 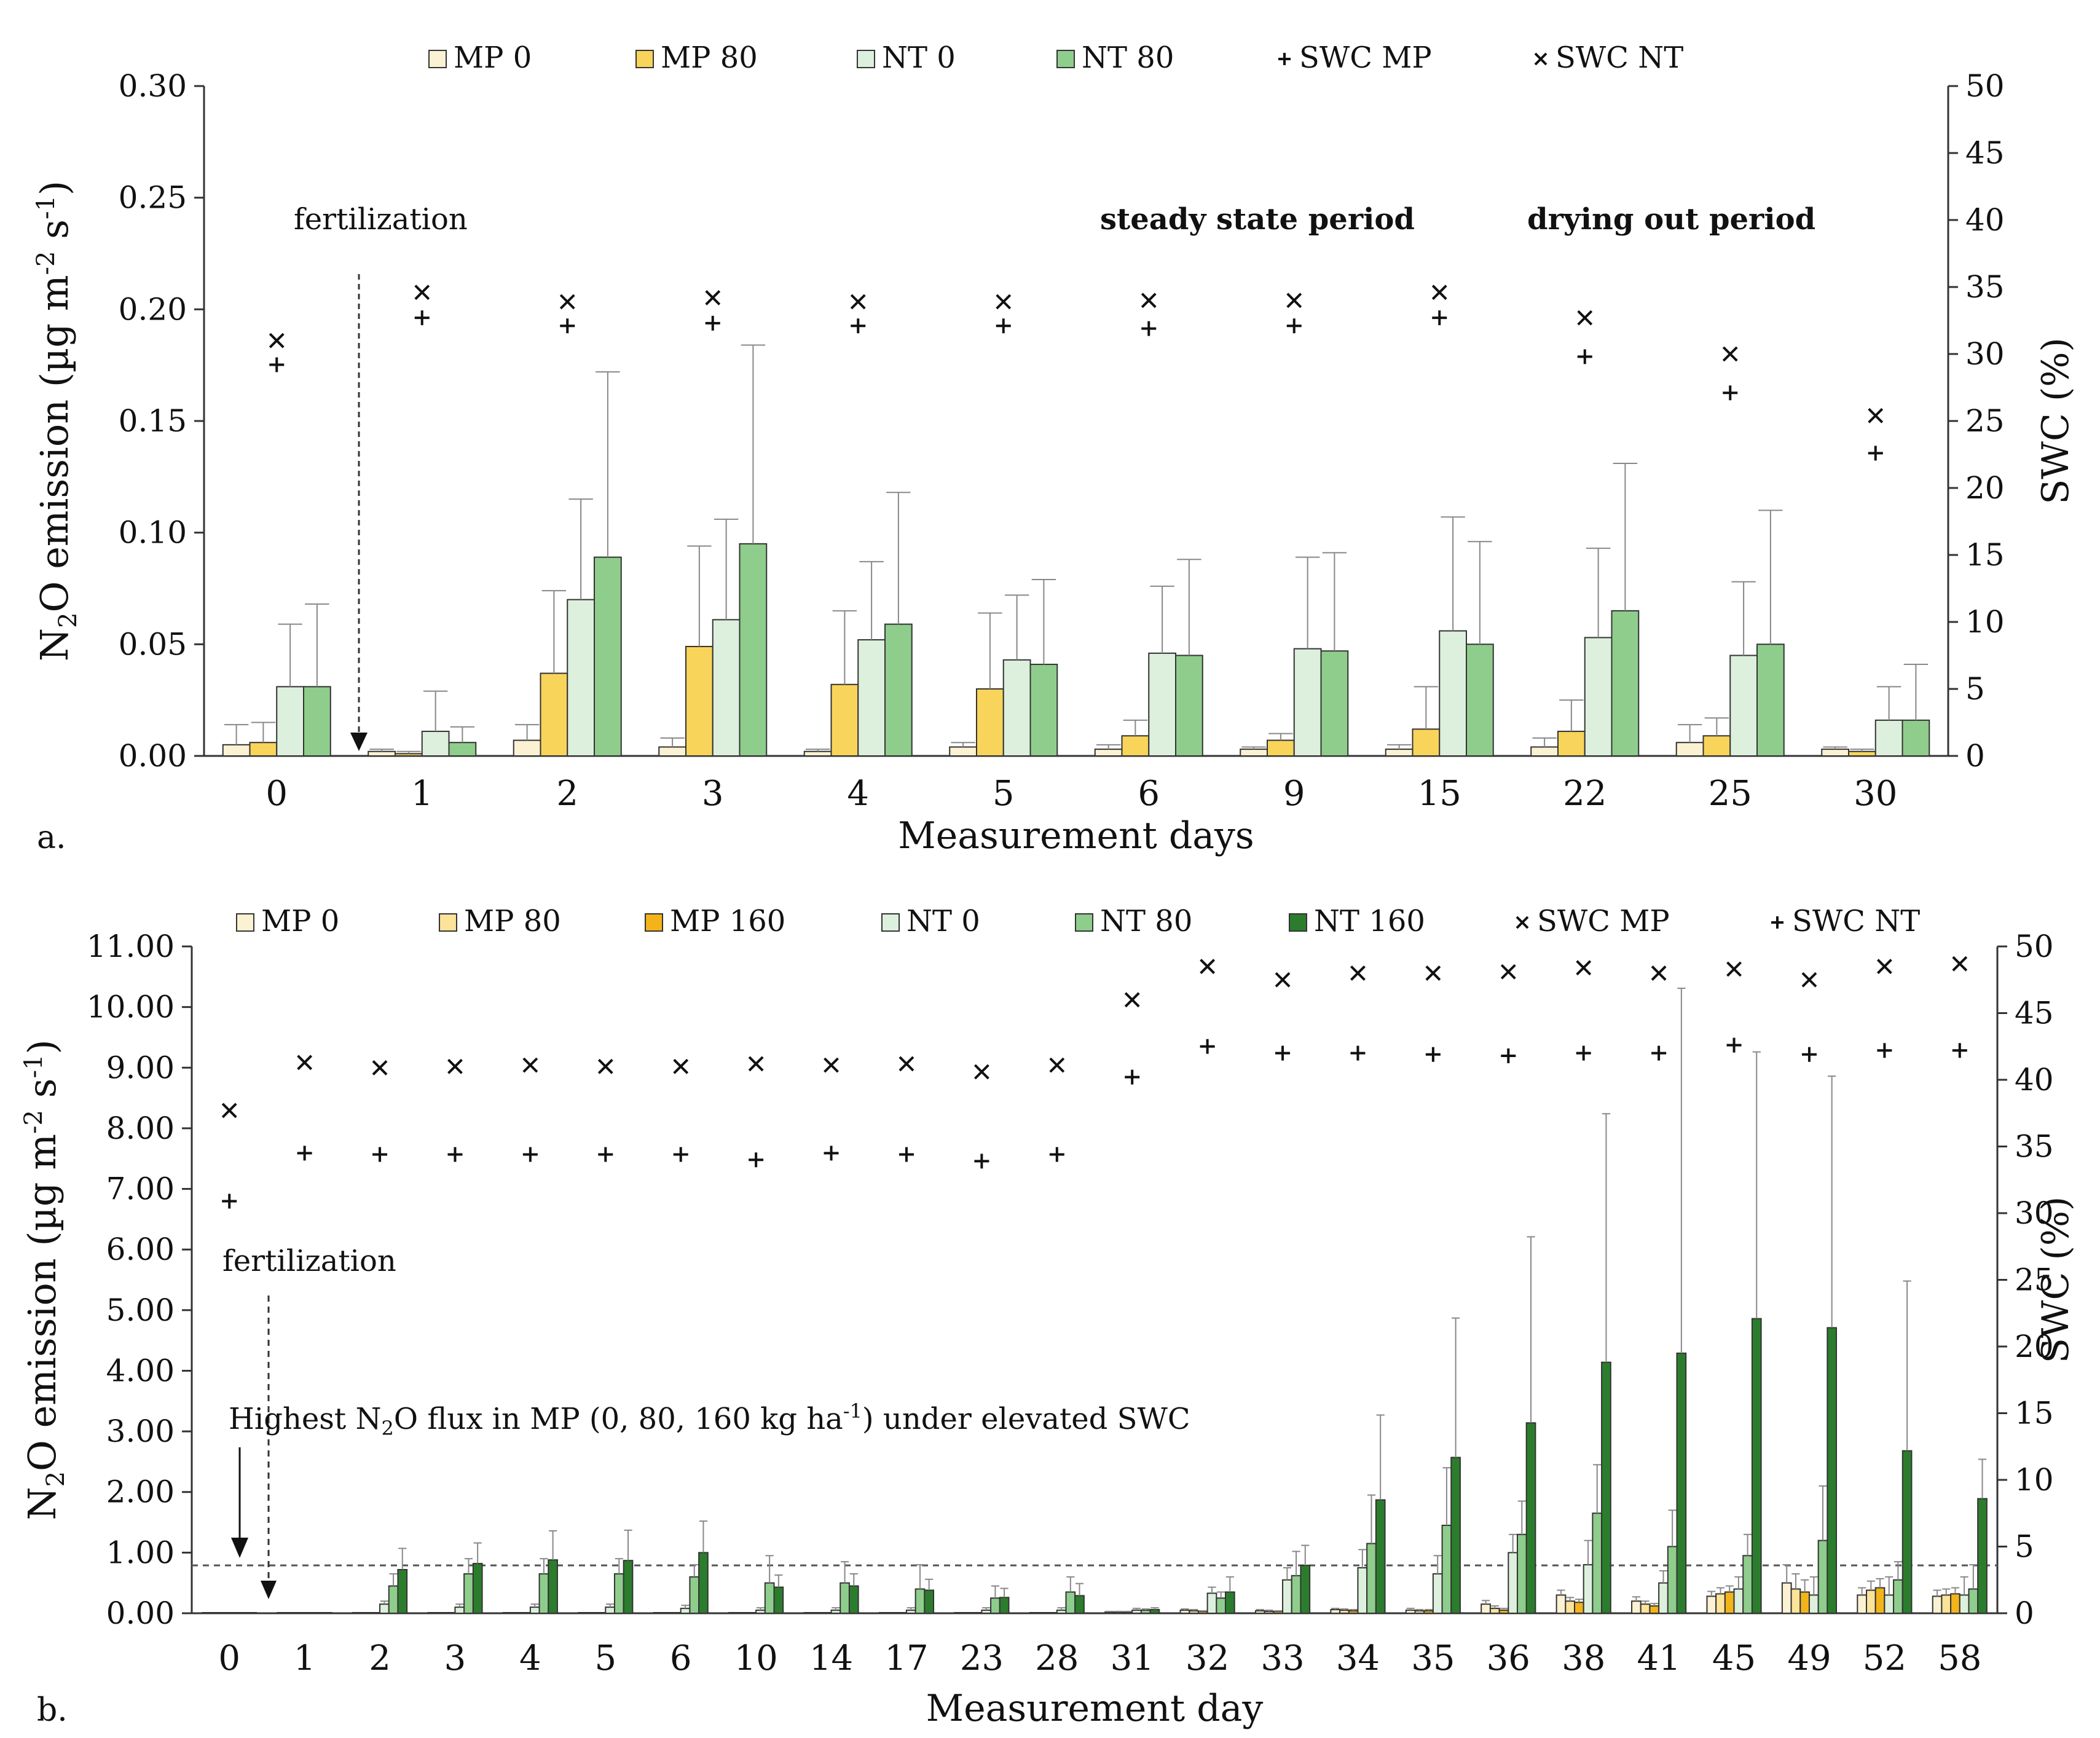 I want to click on legend-cross-marker, so click(x=1523, y=922).